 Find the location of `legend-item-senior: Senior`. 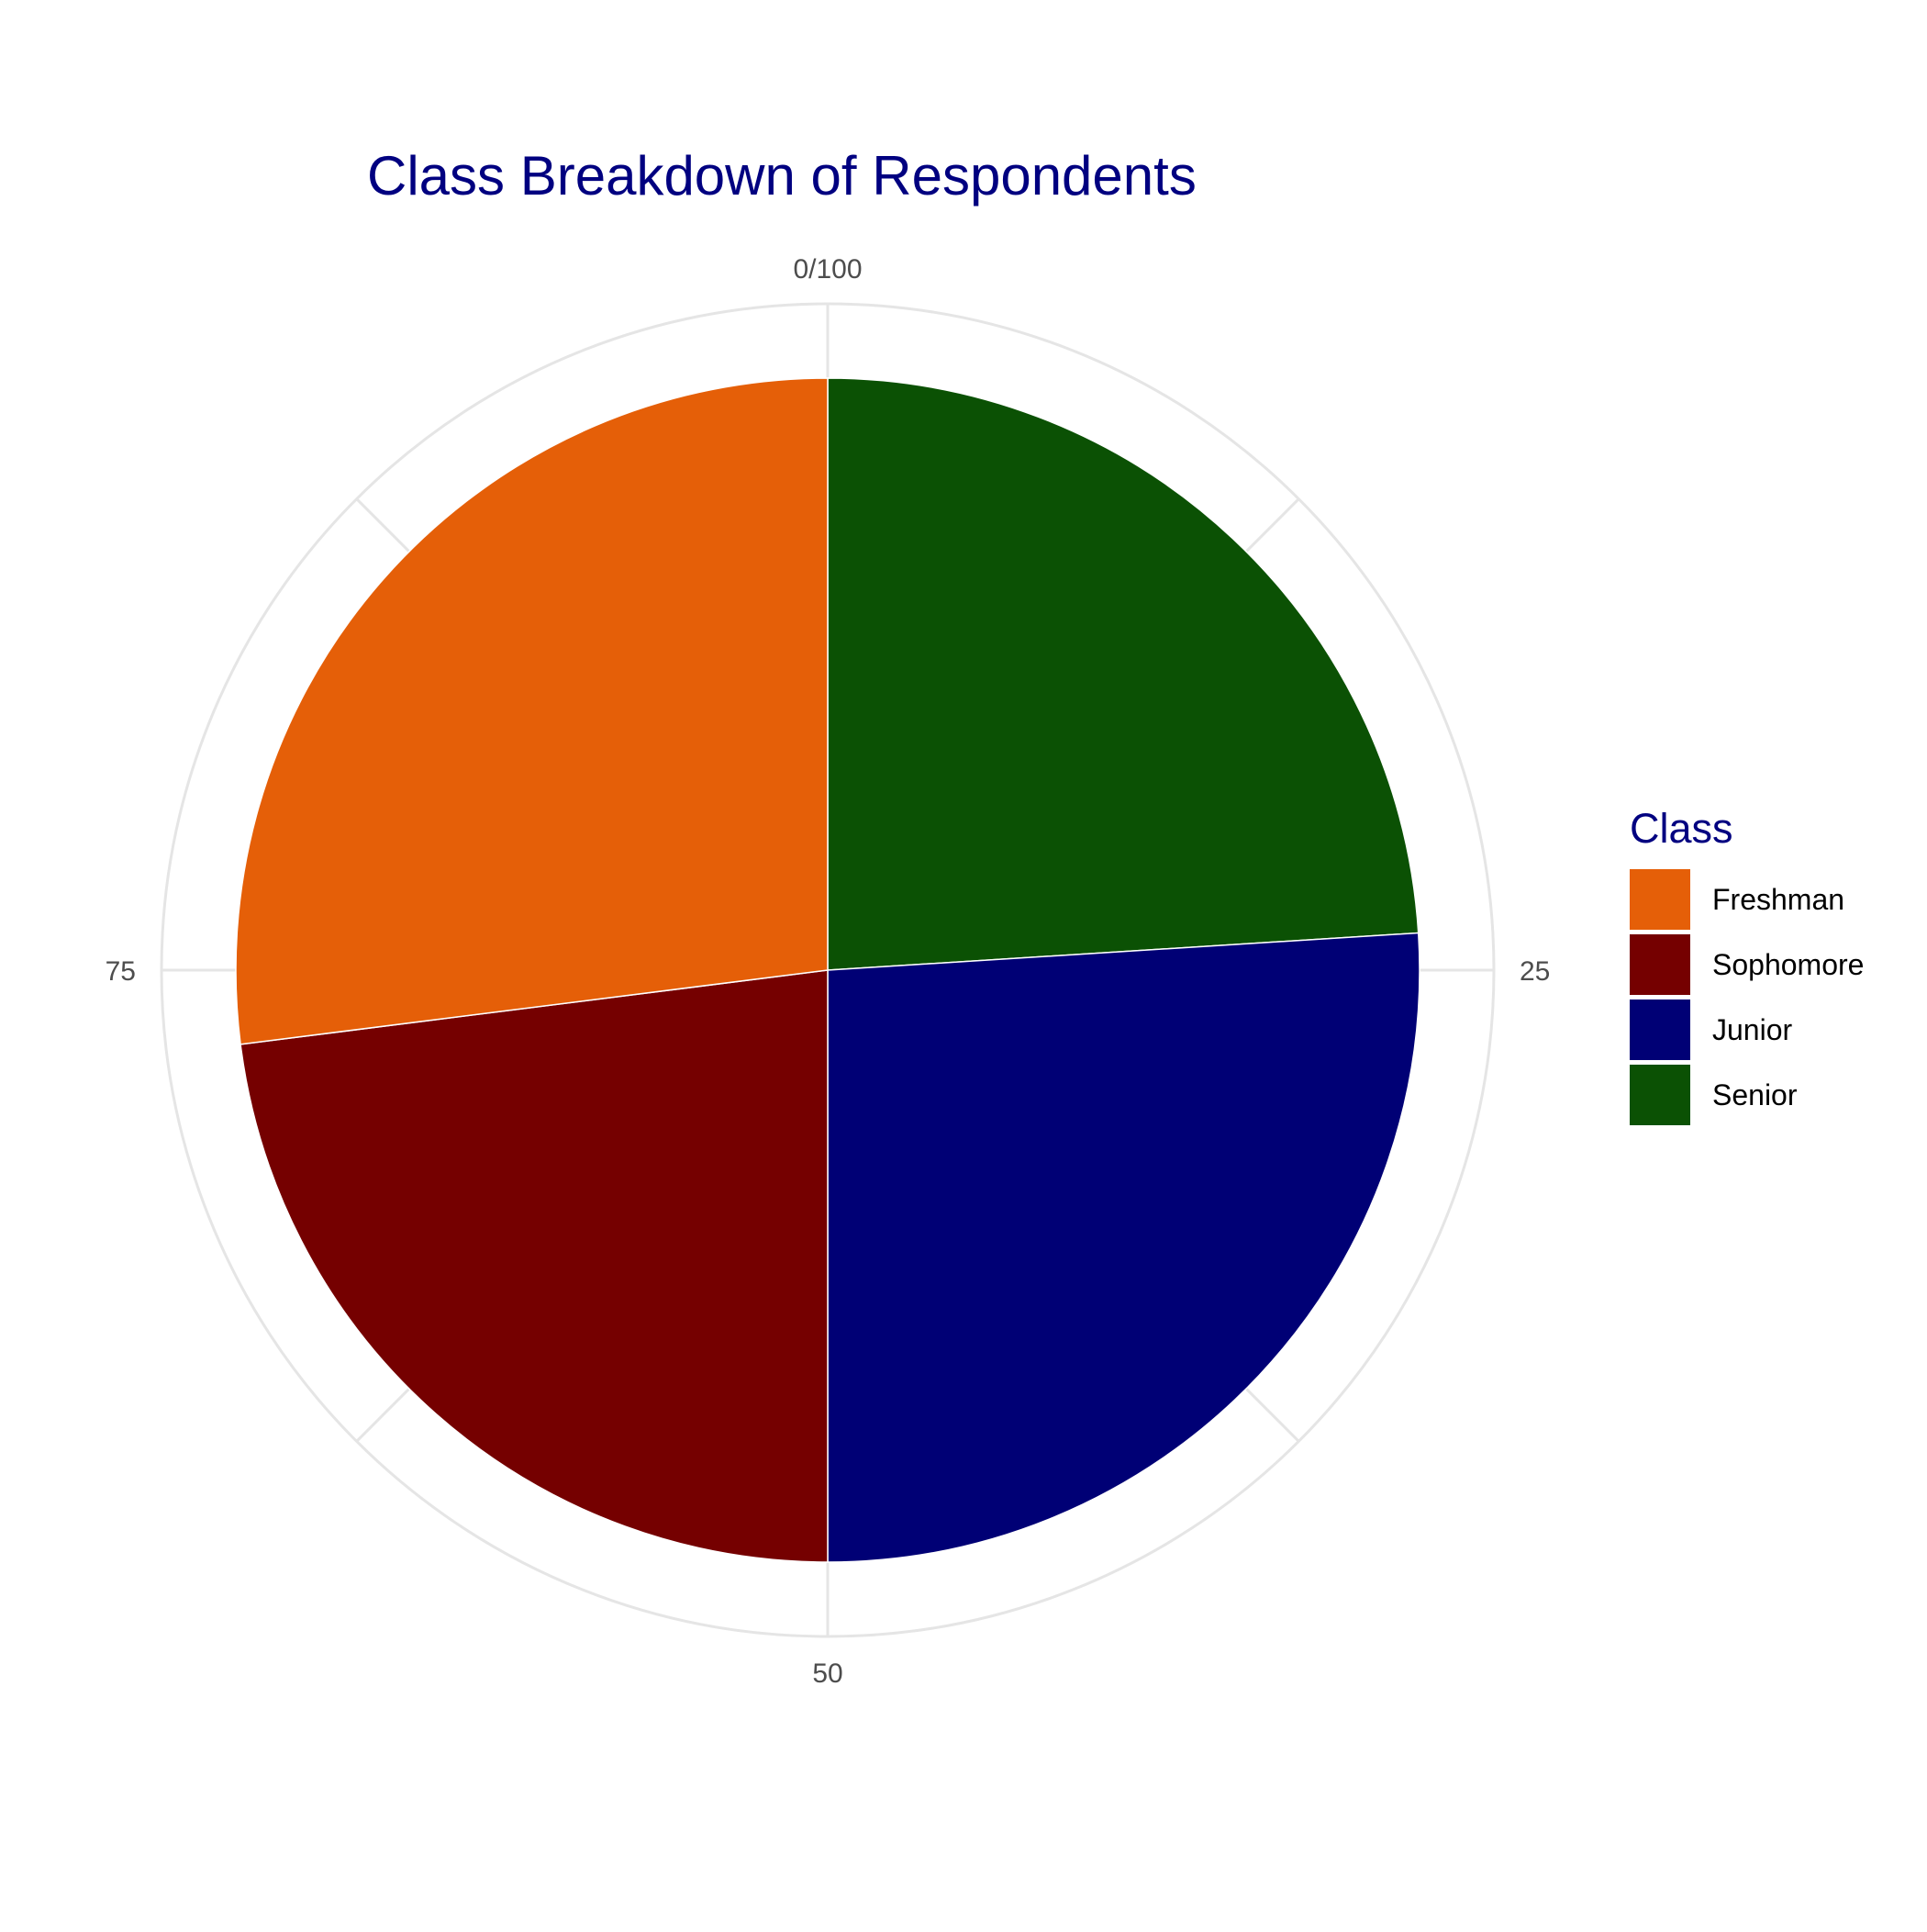

legend-item-senior: Senior is located at coordinates (1714, 1095).